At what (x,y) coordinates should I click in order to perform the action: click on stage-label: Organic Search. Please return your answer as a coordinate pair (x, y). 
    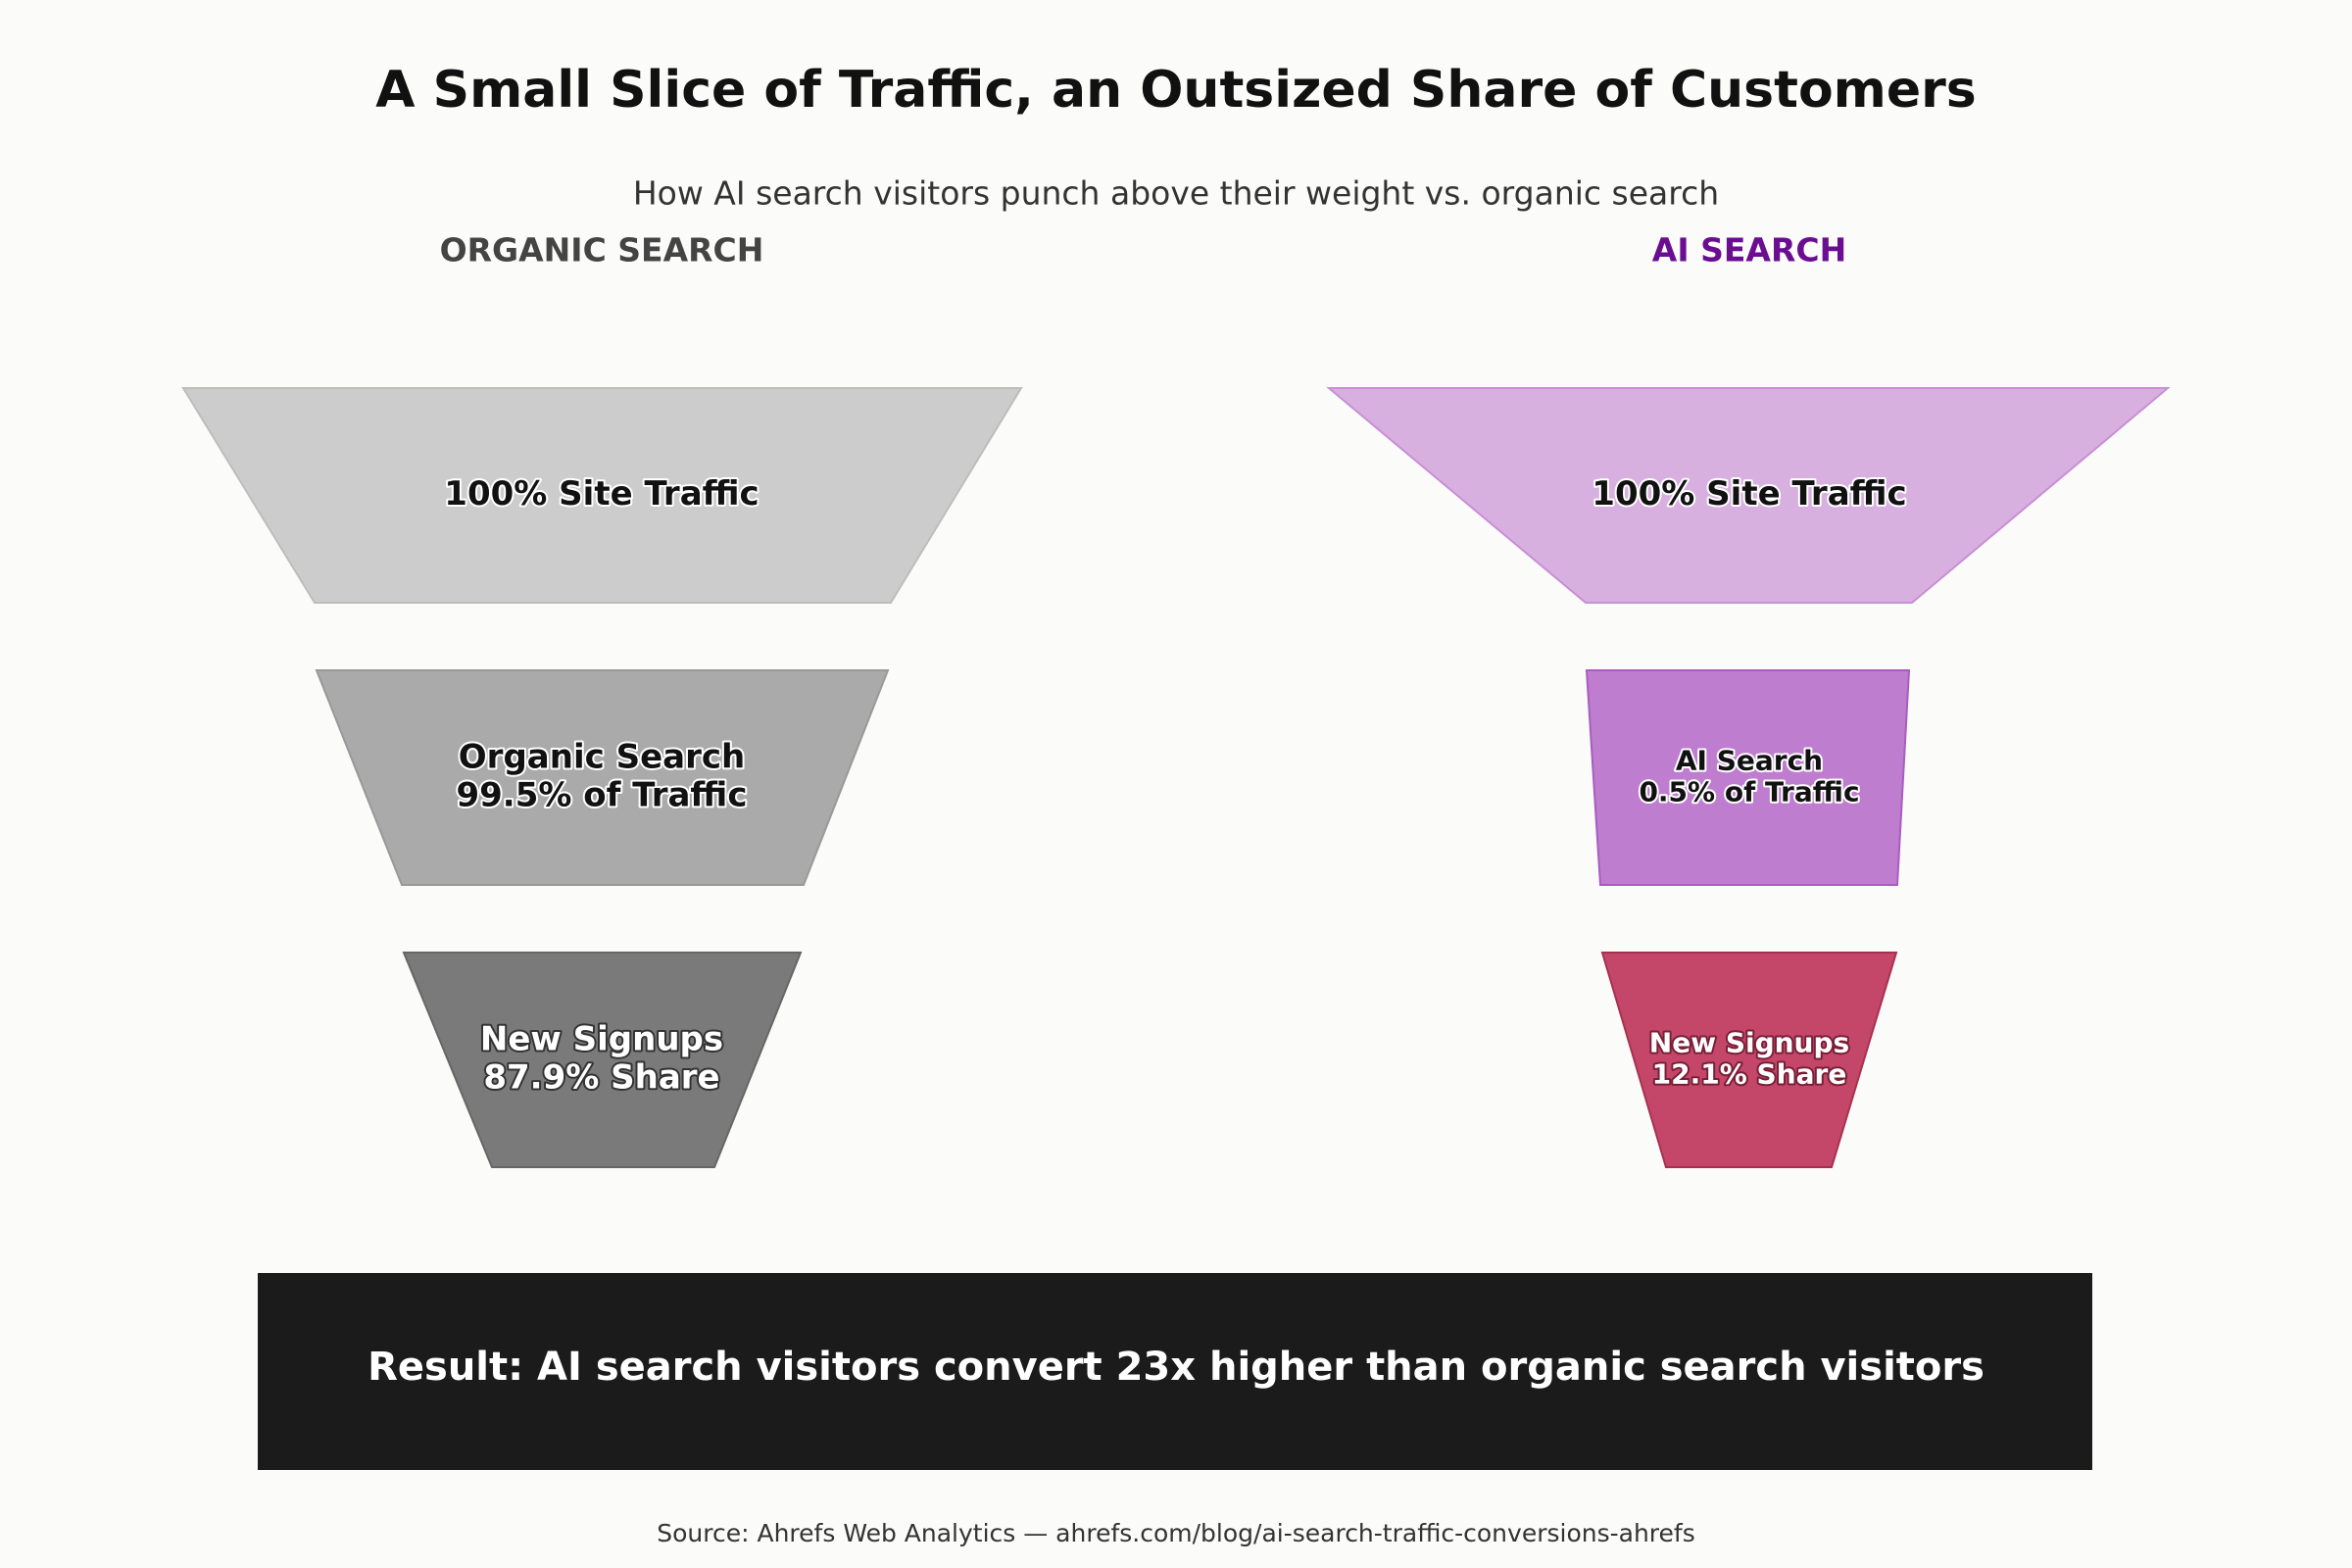
    Looking at the image, I should click on (602, 756).